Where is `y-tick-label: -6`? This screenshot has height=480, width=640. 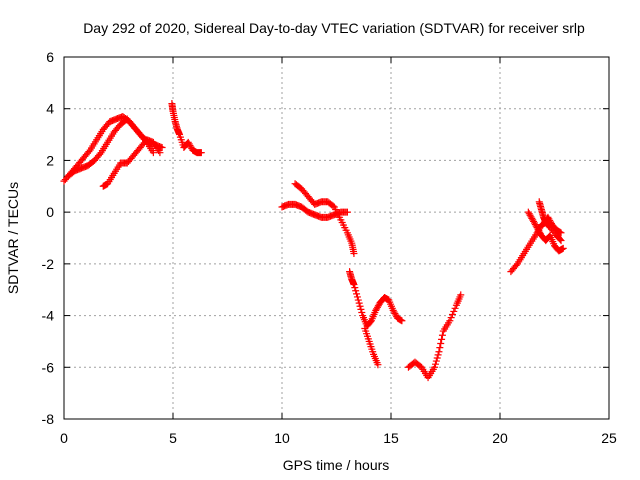 y-tick-label: -6 is located at coordinates (48, 367).